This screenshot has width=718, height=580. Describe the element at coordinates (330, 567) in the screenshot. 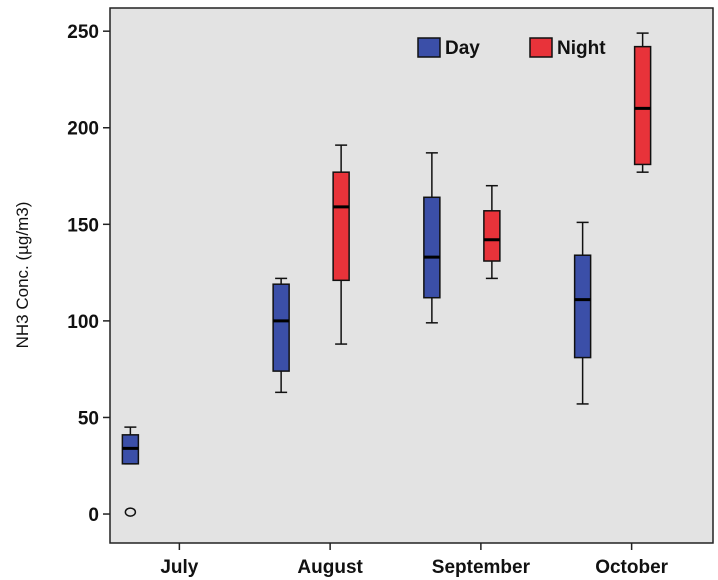

I see `x-tick-label-august: August` at that location.